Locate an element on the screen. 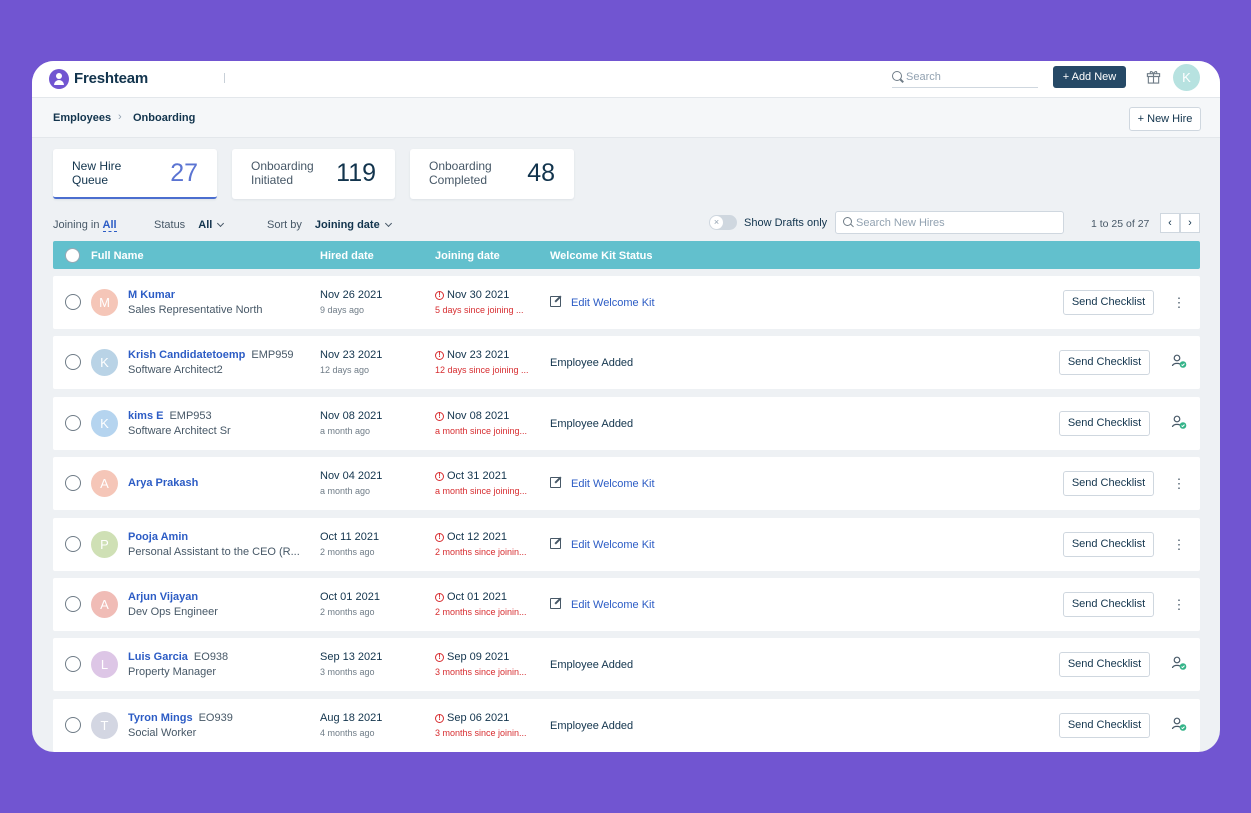 This screenshot has height=813, width=1251. app-name: Freshteam is located at coordinates (111, 78).